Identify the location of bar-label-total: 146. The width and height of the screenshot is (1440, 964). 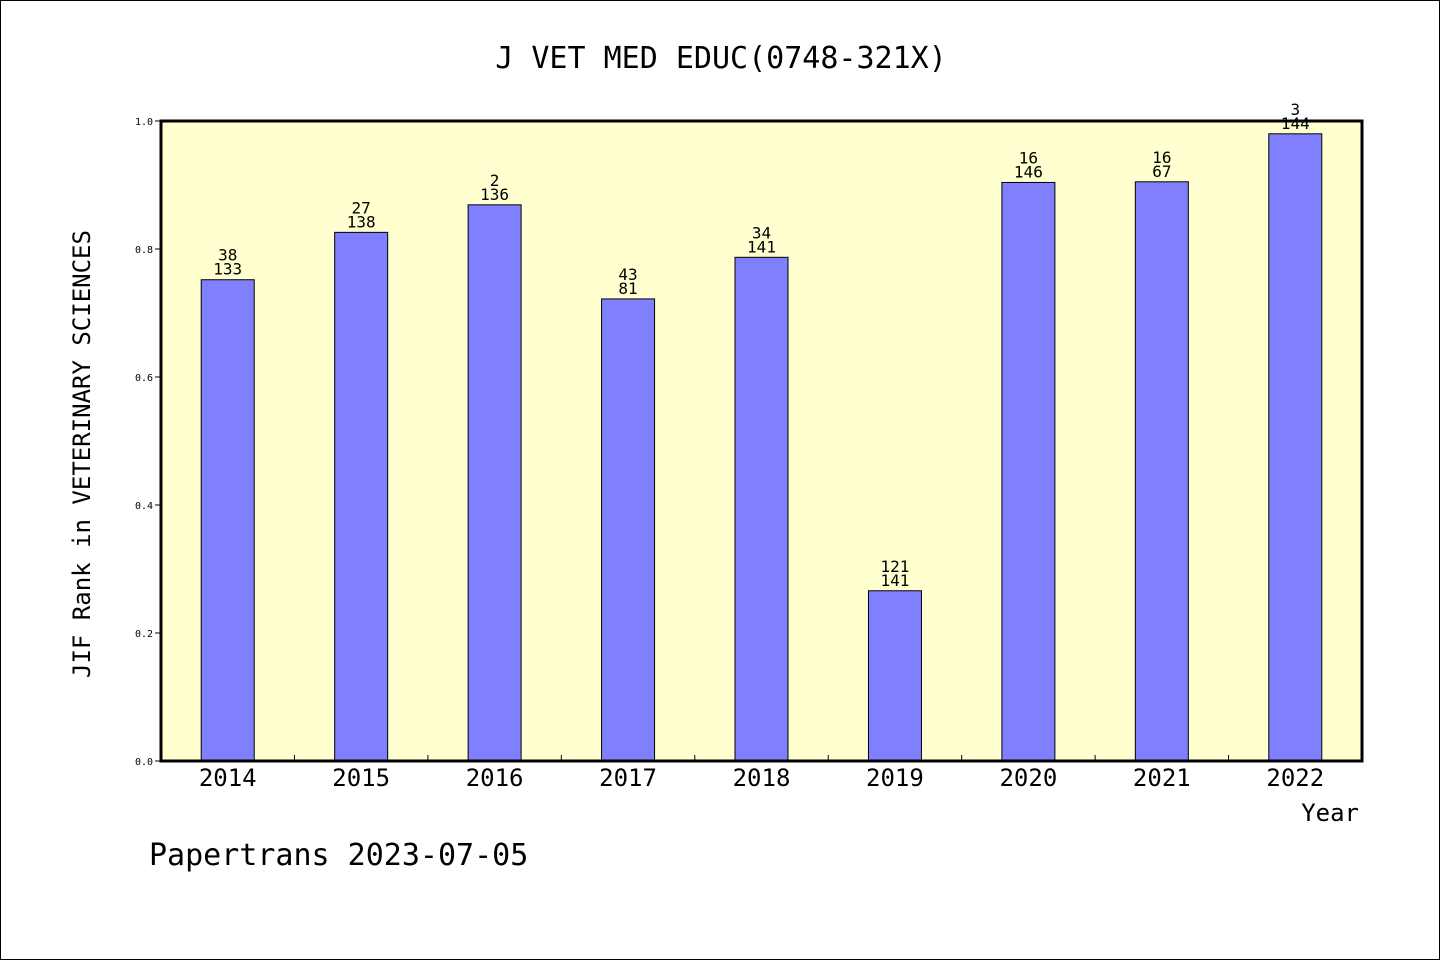
(1028, 171).